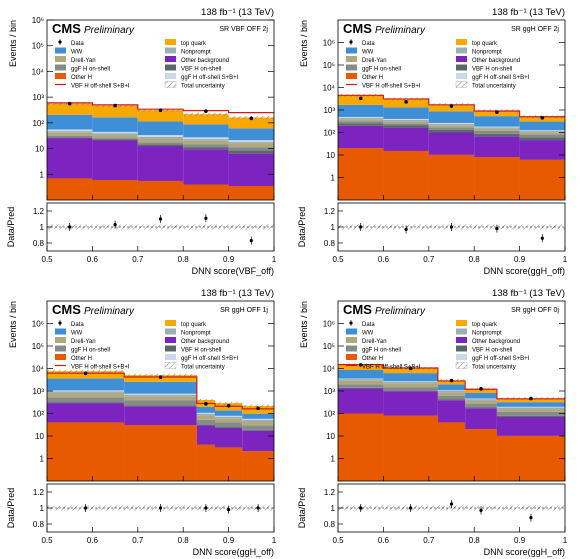 The width and height of the screenshot is (580, 559). What do you see at coordinates (492, 351) in the screenshot?
I see `legend-label: VBF H on-shell` at bounding box center [492, 351].